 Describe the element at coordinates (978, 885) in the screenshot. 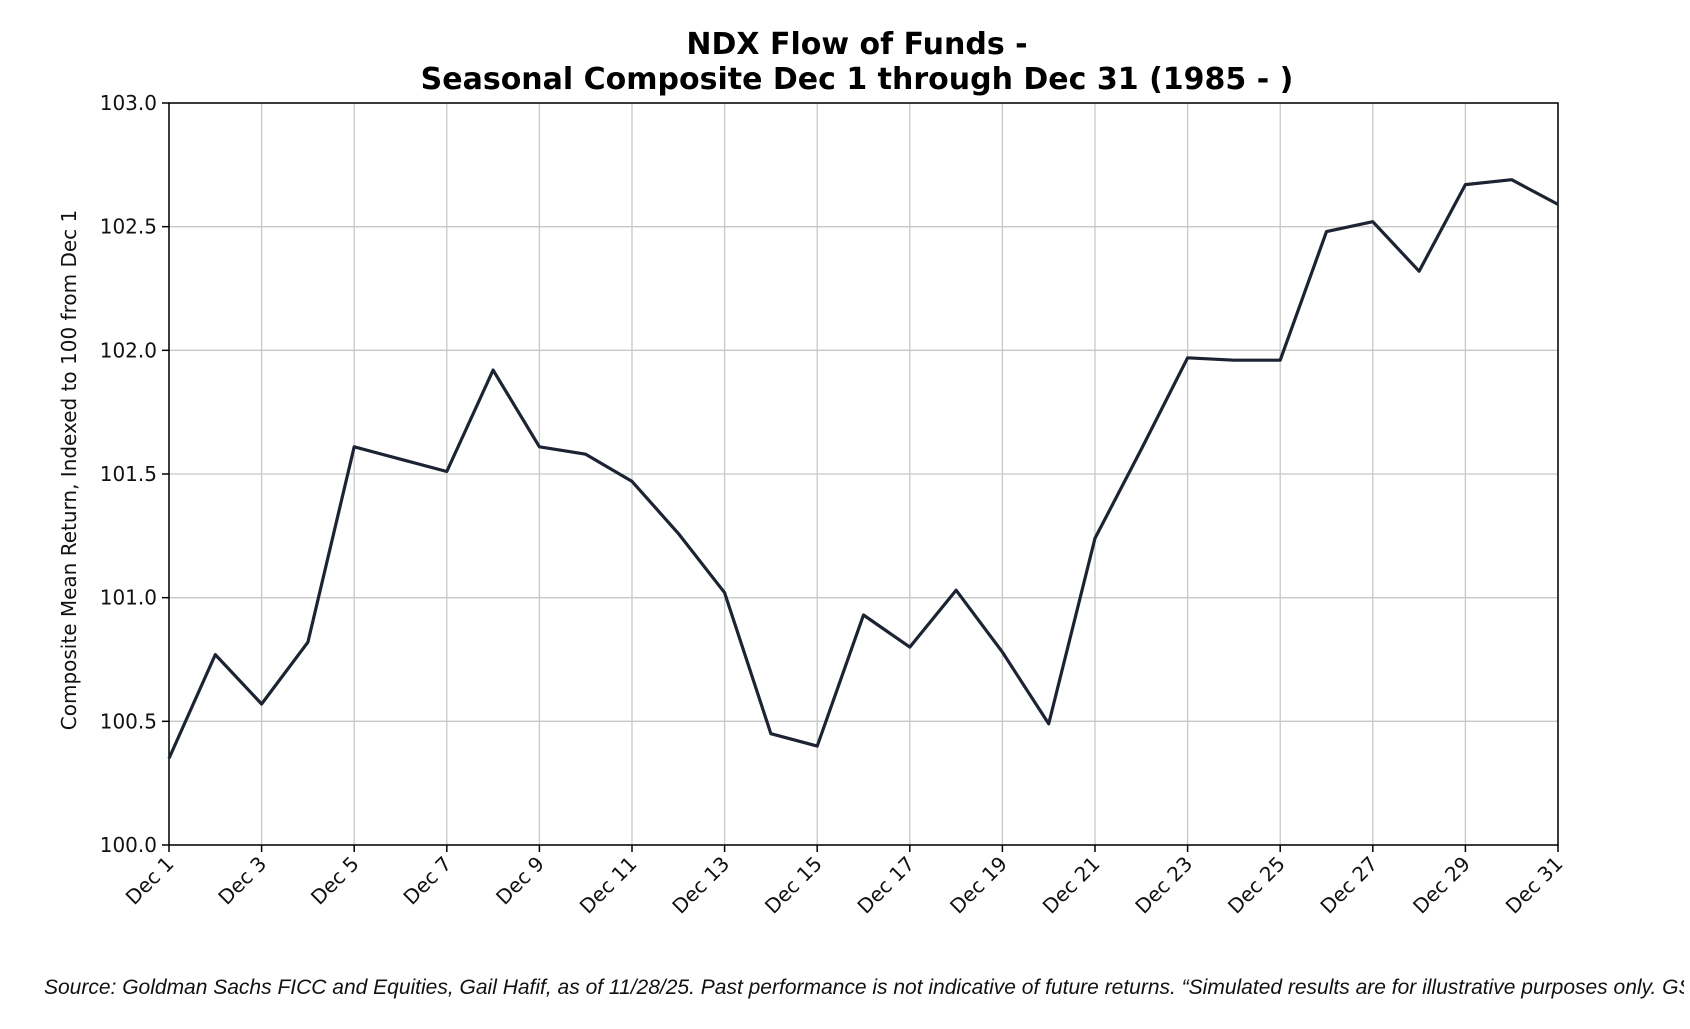

I see `x-tick-label: Dec 19` at that location.